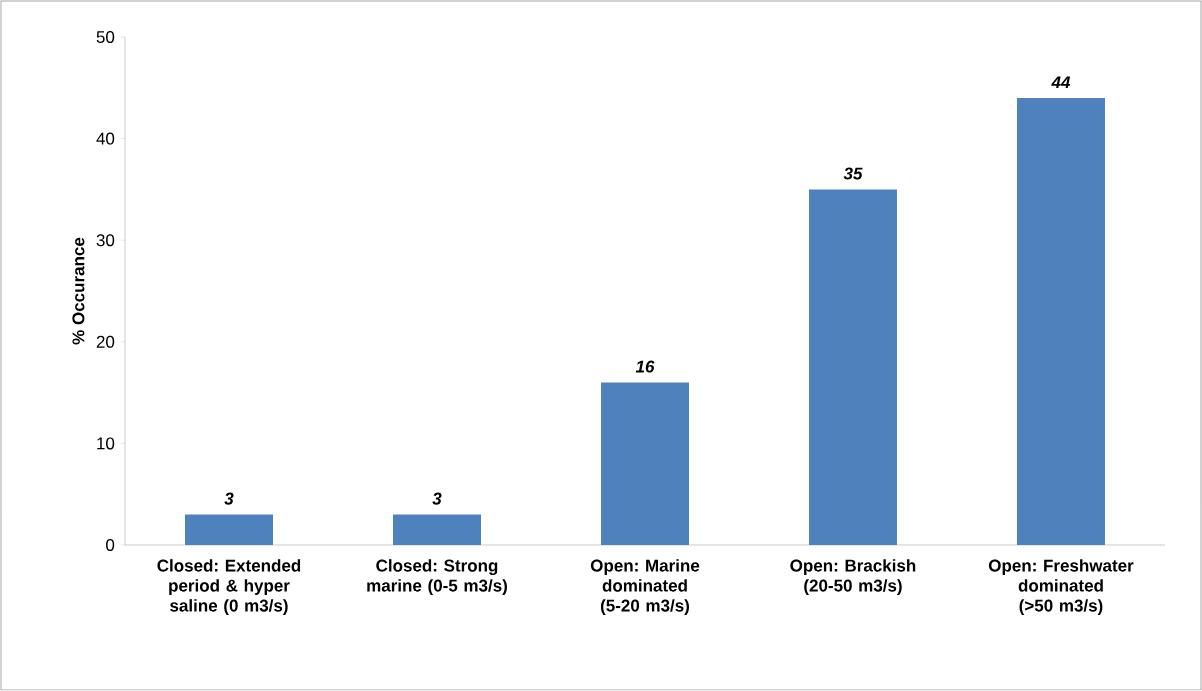  Describe the element at coordinates (853, 577) in the screenshot. I see `x-tick-label: Open: Brackish (20-50 m3/s)` at that location.